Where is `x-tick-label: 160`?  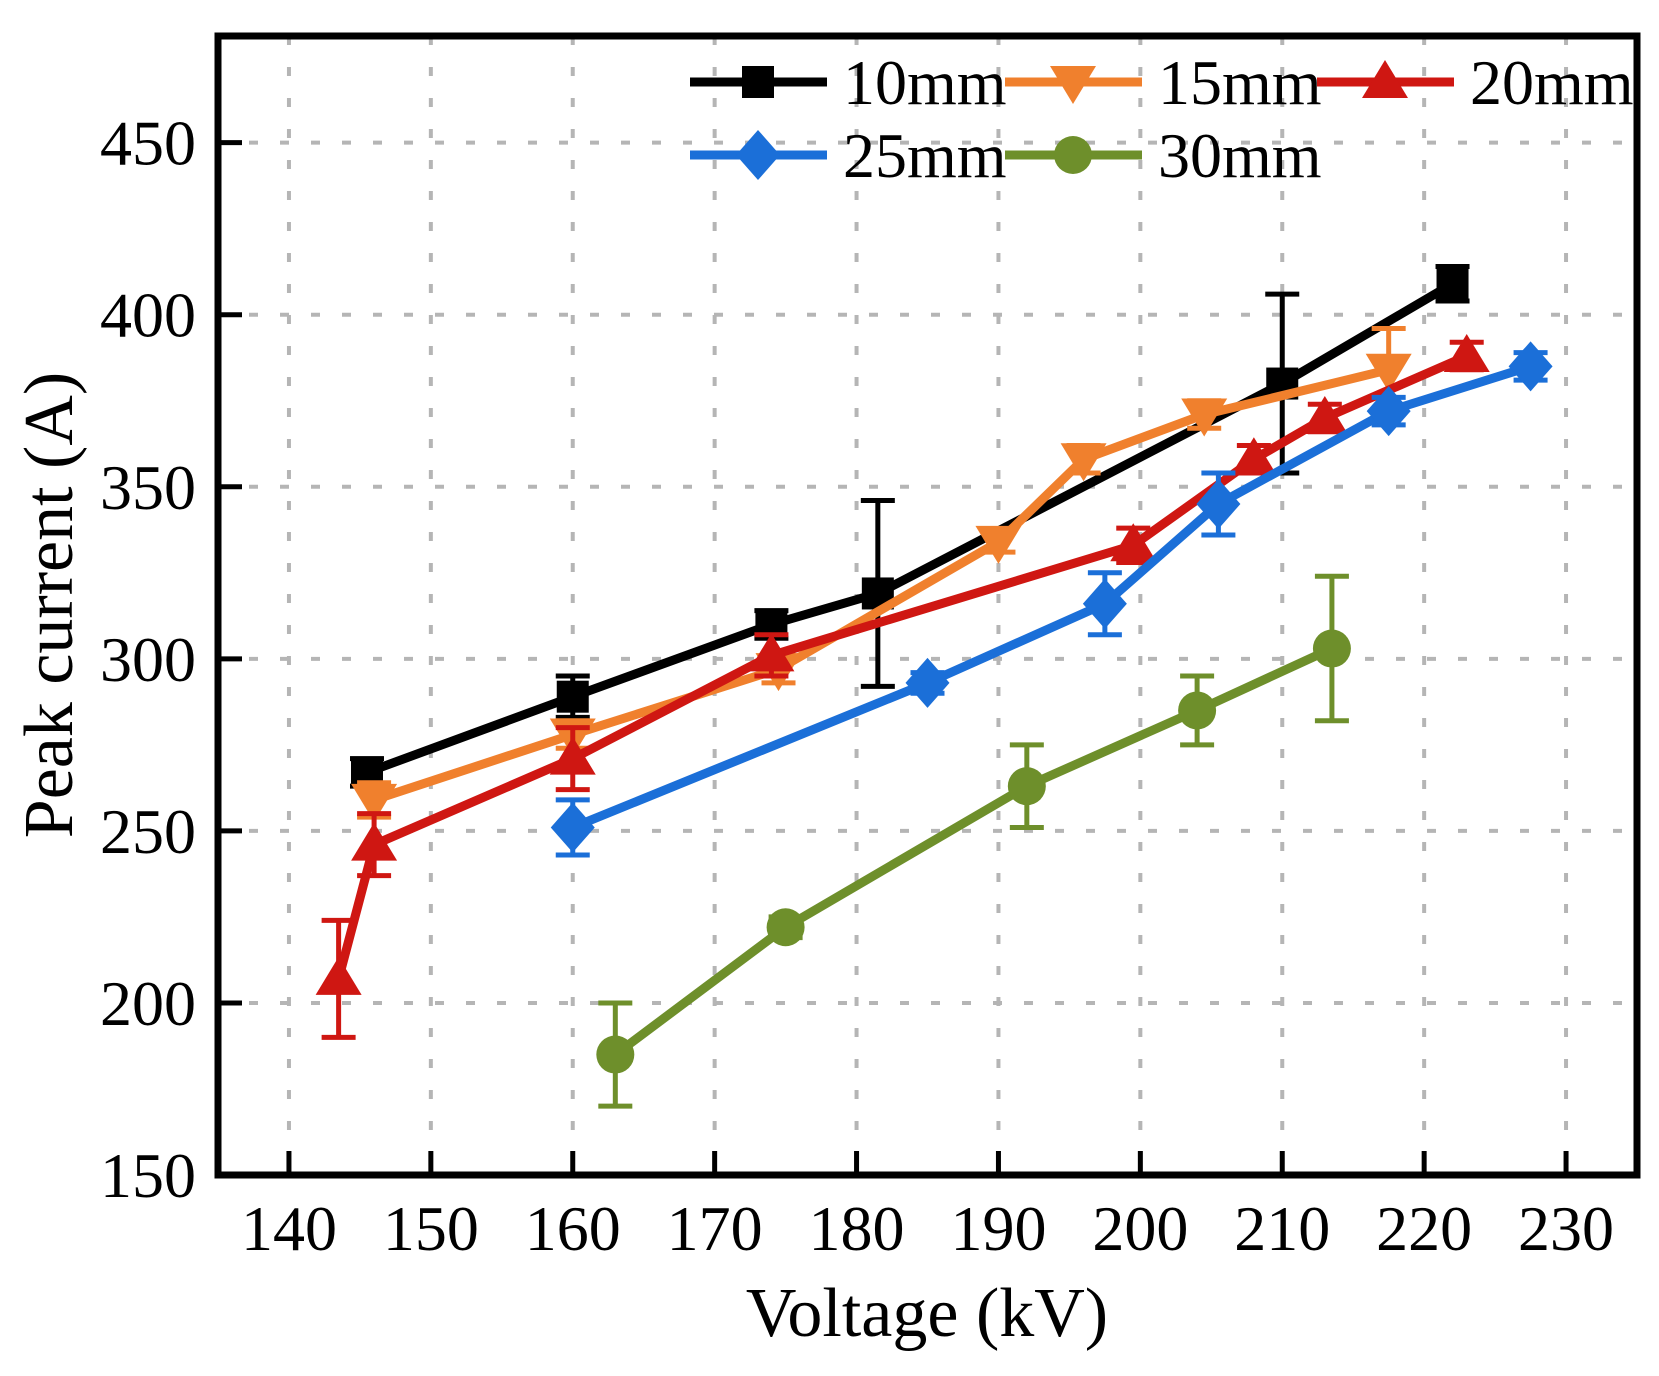 x-tick-label: 160 is located at coordinates (573, 1228).